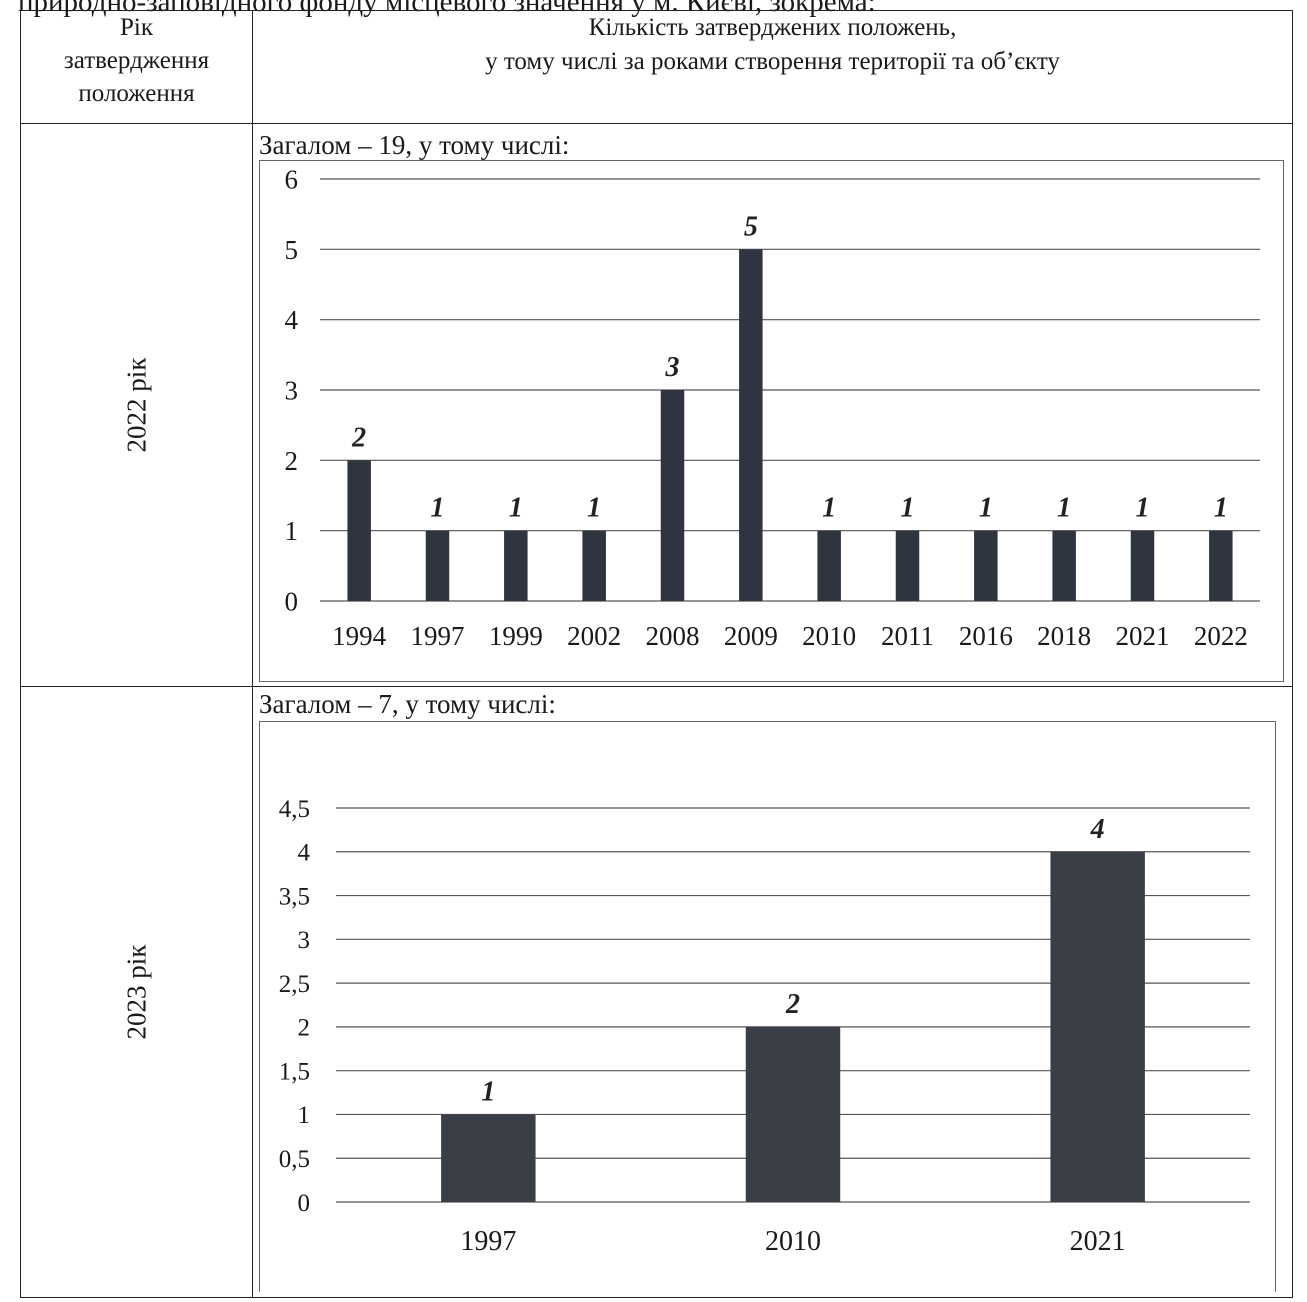 The height and width of the screenshot is (1302, 1307). What do you see at coordinates (294, 809) in the screenshot?
I see `y-tick-label: 4,5` at bounding box center [294, 809].